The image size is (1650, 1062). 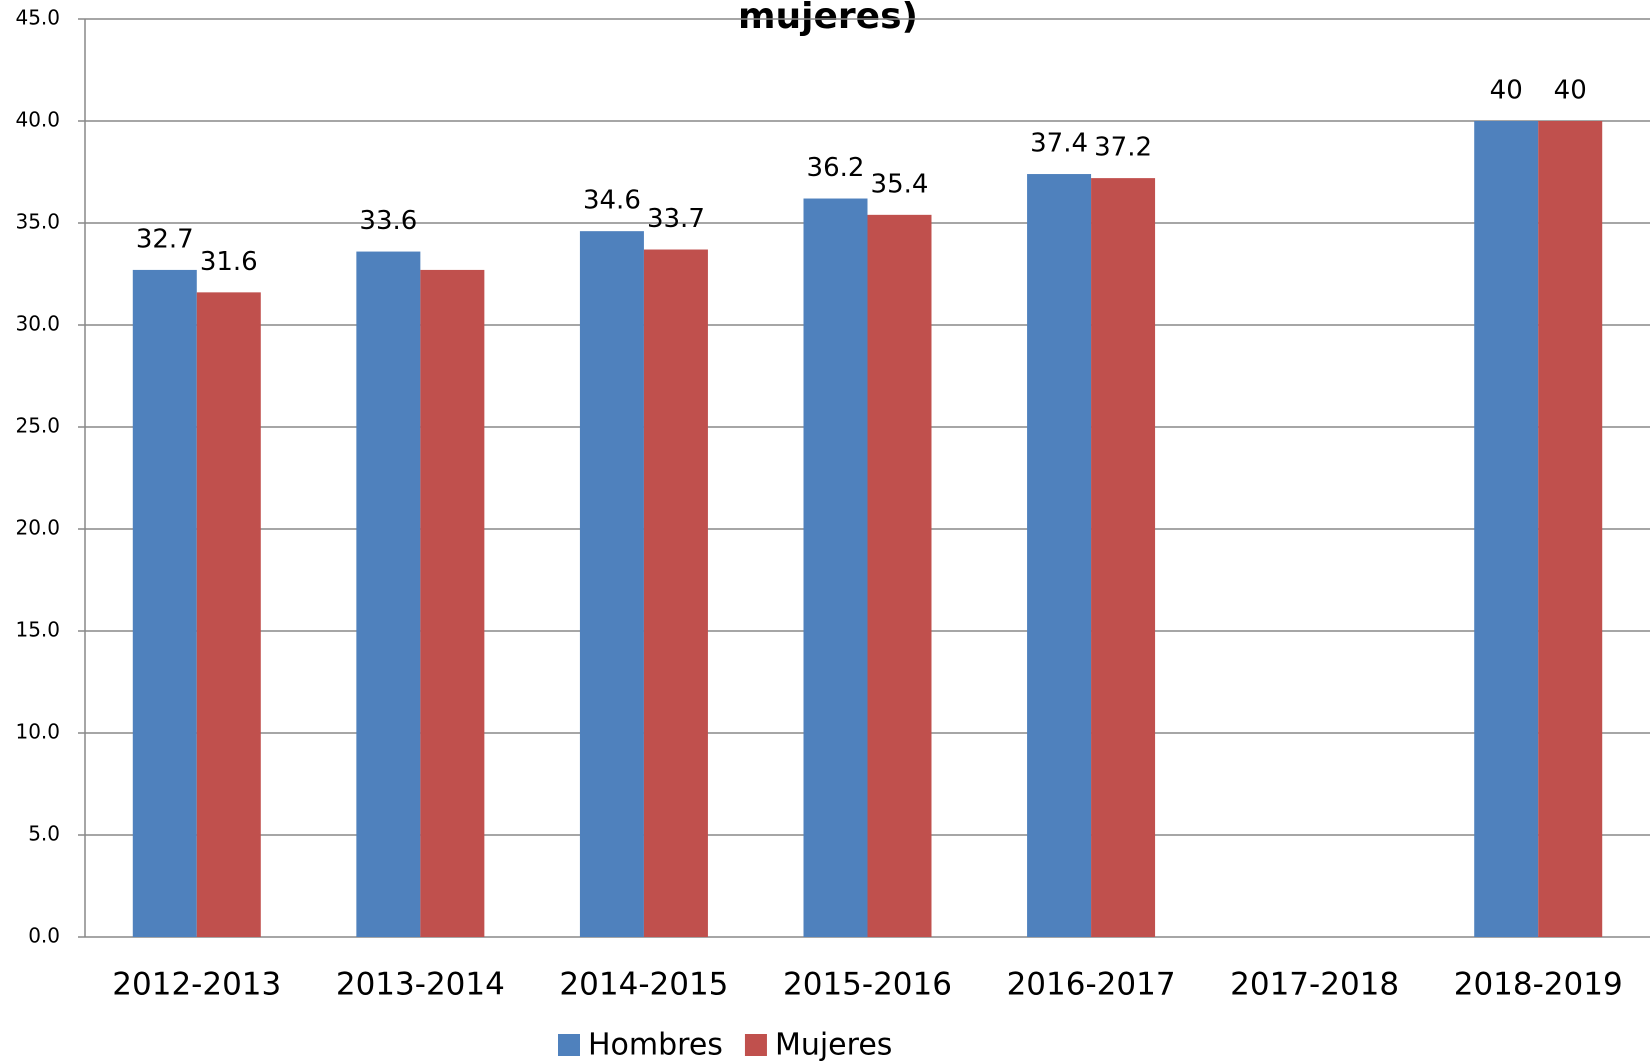 What do you see at coordinates (37, 222) in the screenshot?
I see `y-tick-label: 35.0` at bounding box center [37, 222].